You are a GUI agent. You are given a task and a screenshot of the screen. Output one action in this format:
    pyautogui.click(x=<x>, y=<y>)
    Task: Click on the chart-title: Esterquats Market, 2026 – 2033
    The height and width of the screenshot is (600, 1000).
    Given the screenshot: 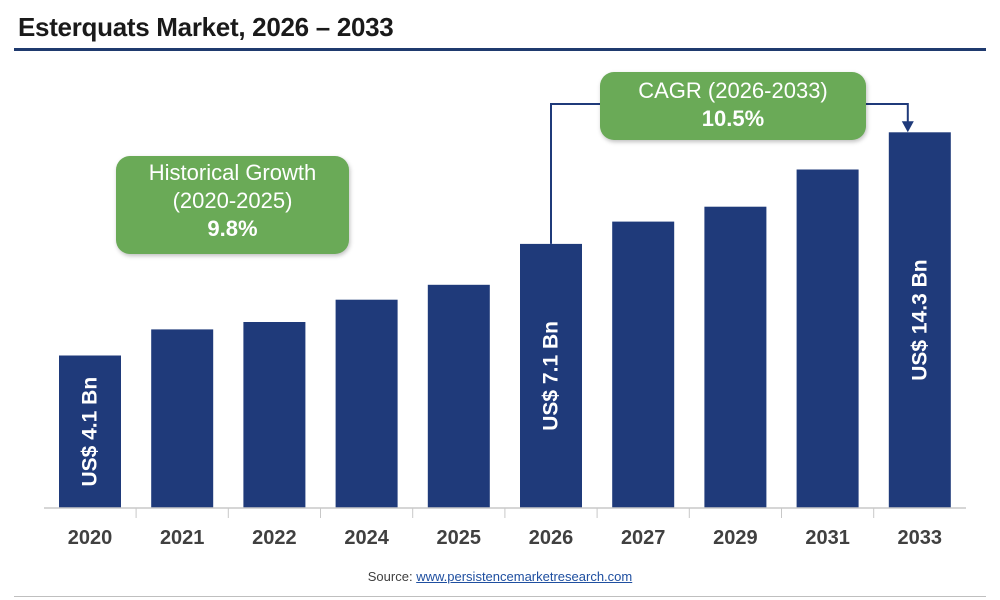 What is the action you would take?
    pyautogui.click(x=206, y=27)
    